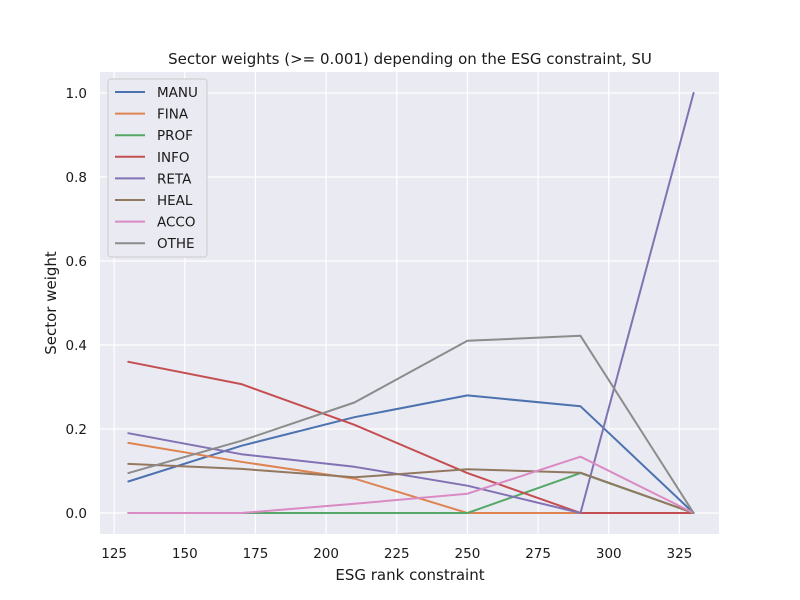 This screenshot has height=600, width=800. What do you see at coordinates (76, 262) in the screenshot?
I see `y-tick-label: 0.6` at bounding box center [76, 262].